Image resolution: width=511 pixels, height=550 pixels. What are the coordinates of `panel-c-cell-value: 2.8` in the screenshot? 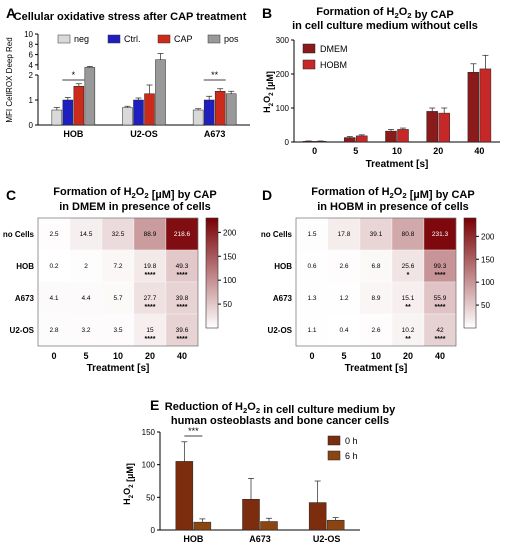 It's located at (53, 330).